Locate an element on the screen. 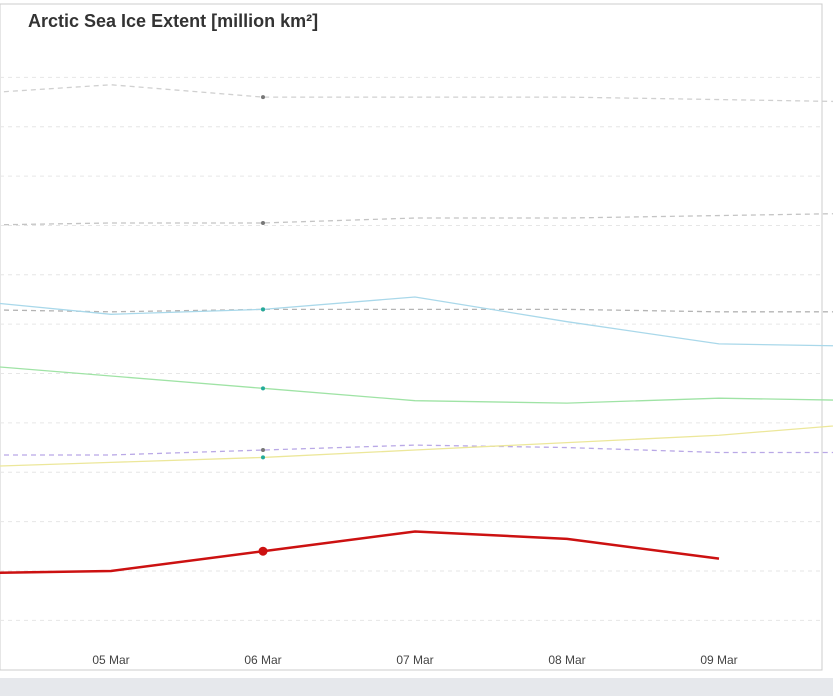 The height and width of the screenshot is (696, 833). x-tick-label: 09 Mar is located at coordinates (718, 660).